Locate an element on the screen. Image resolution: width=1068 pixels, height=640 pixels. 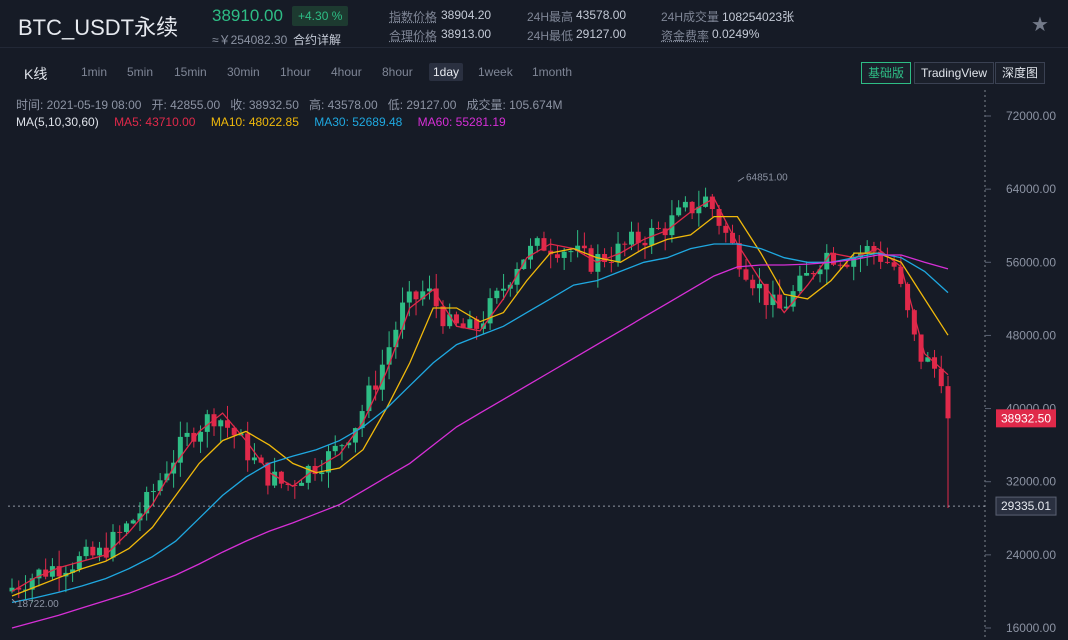
interval-1week: 1week is located at coordinates (495, 72).